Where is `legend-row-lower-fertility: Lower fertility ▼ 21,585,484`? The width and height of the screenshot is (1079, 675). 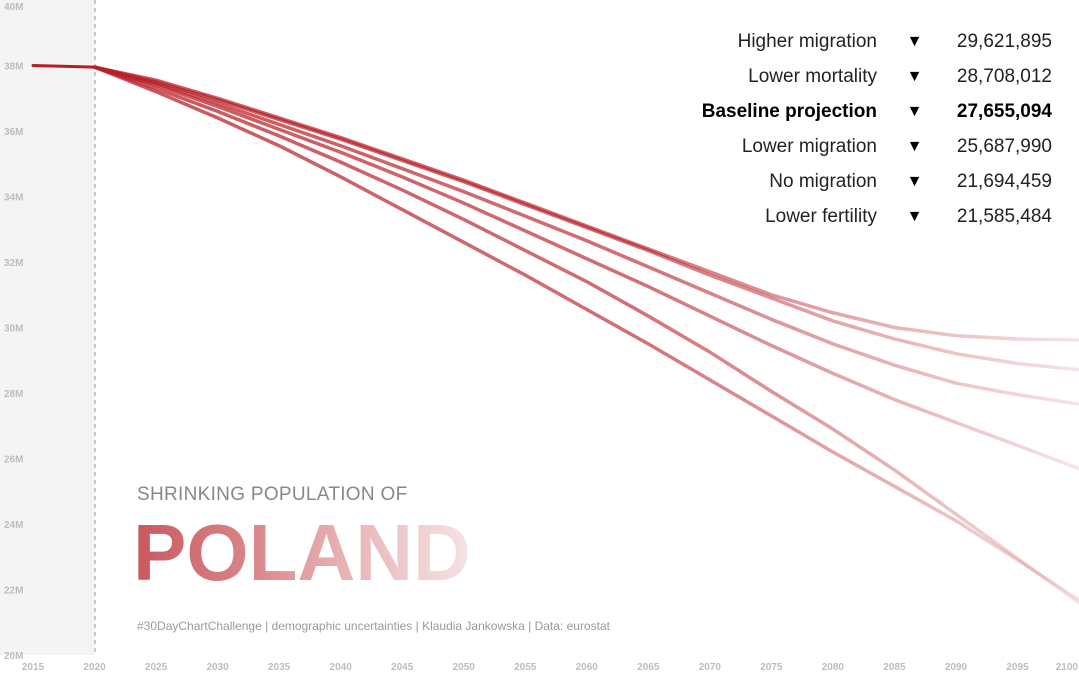 legend-row-lower-fertility: Lower fertility ▼ 21,585,484 is located at coordinates (814, 216).